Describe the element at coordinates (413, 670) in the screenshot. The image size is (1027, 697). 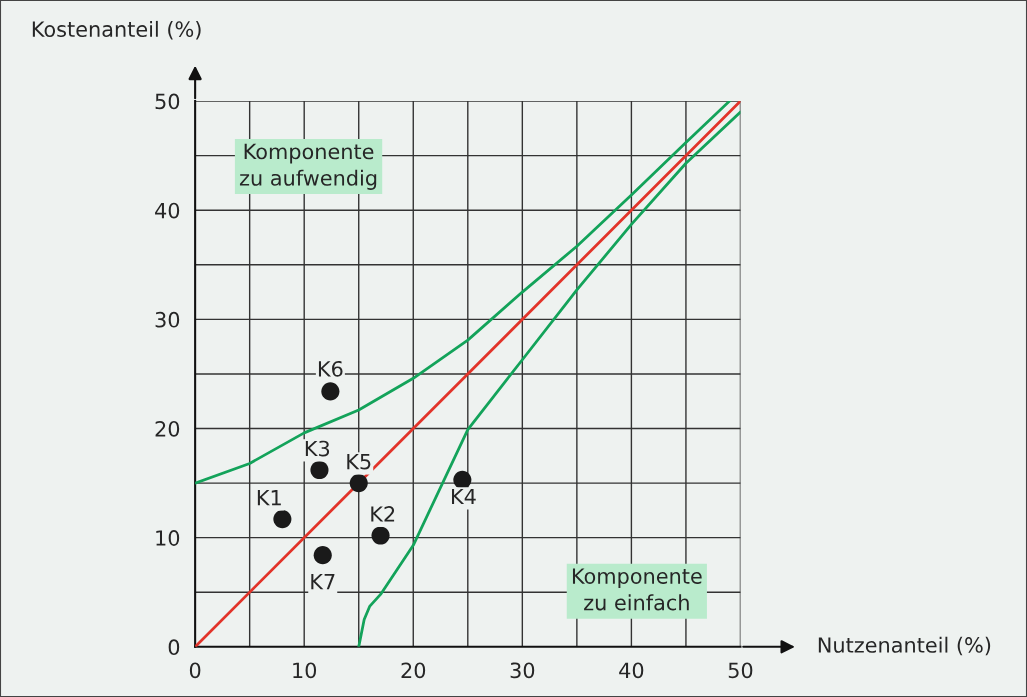
I see `x-tick-label: 20` at that location.